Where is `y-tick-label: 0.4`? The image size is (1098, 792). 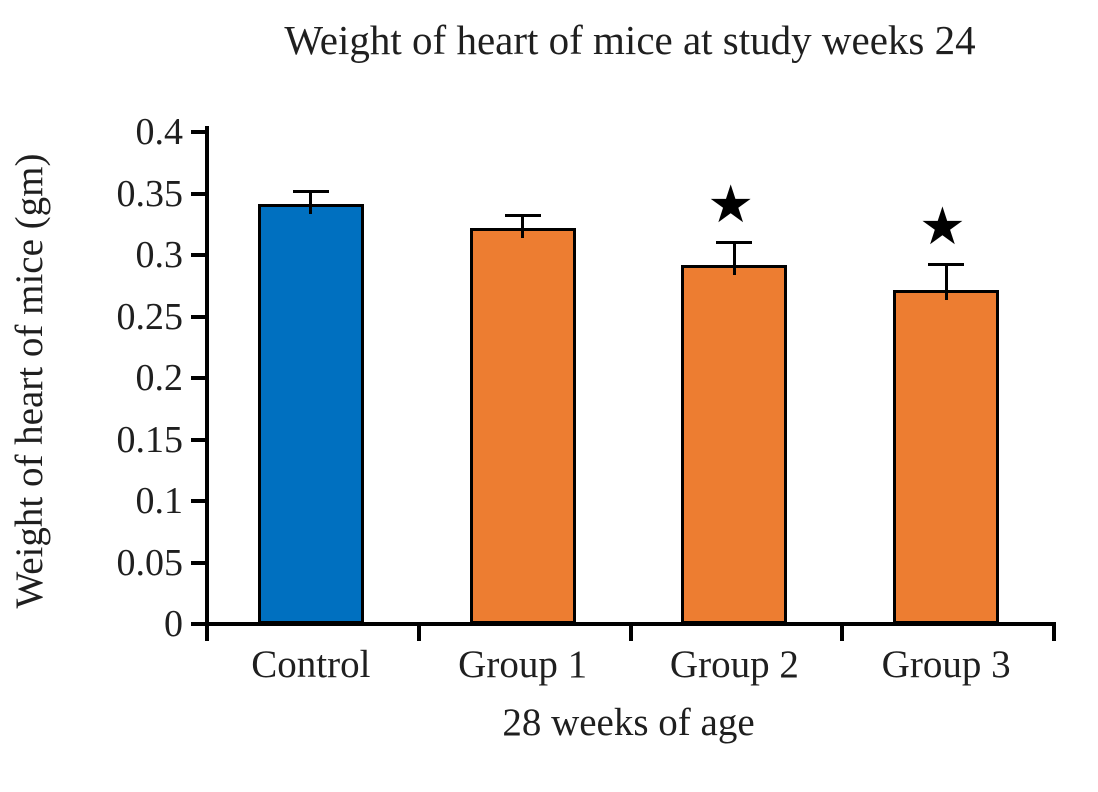 y-tick-label: 0.4 is located at coordinates (159, 132).